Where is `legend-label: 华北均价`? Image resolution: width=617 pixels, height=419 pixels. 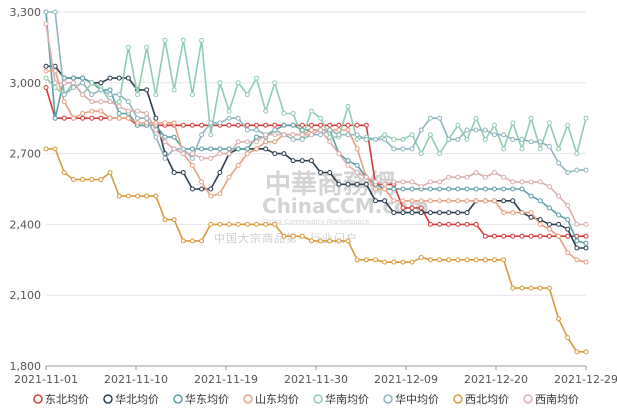 legend-label: 华北均价 is located at coordinates (137, 399).